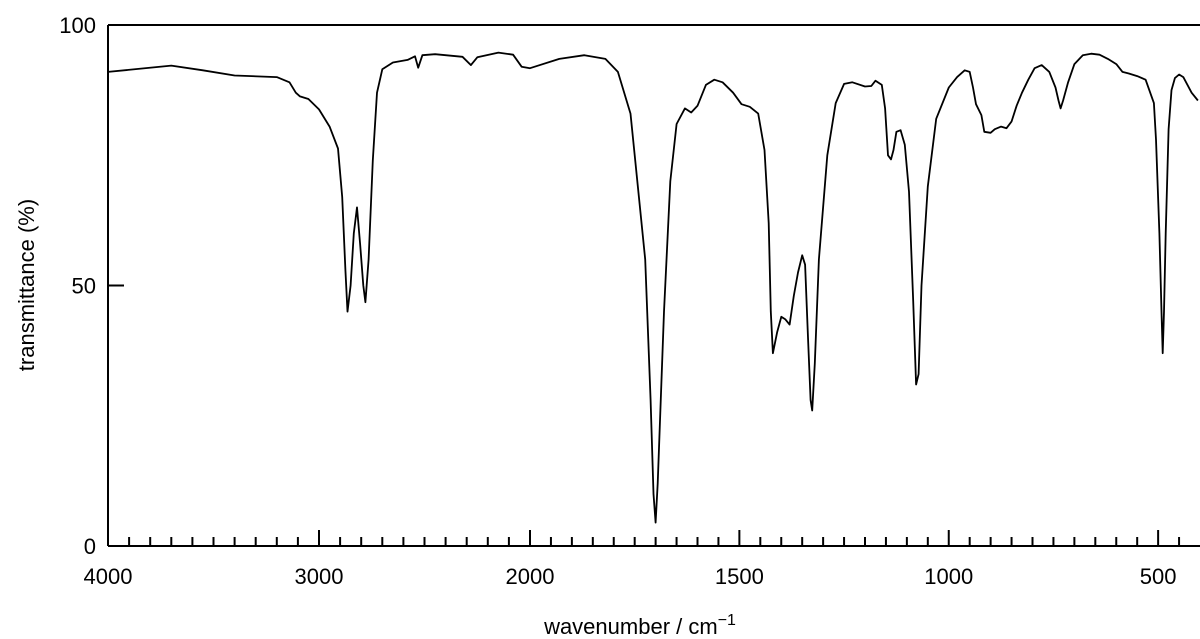  I want to click on x-tick-label: 1500, so click(739, 576).